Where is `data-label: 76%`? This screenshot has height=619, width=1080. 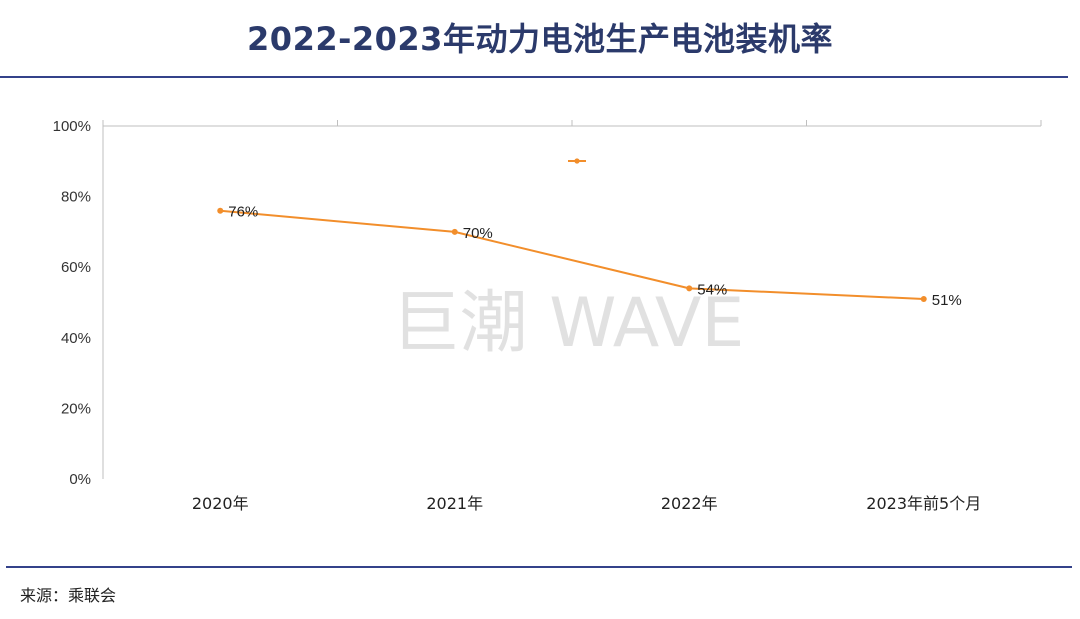
data-label: 76% is located at coordinates (243, 212).